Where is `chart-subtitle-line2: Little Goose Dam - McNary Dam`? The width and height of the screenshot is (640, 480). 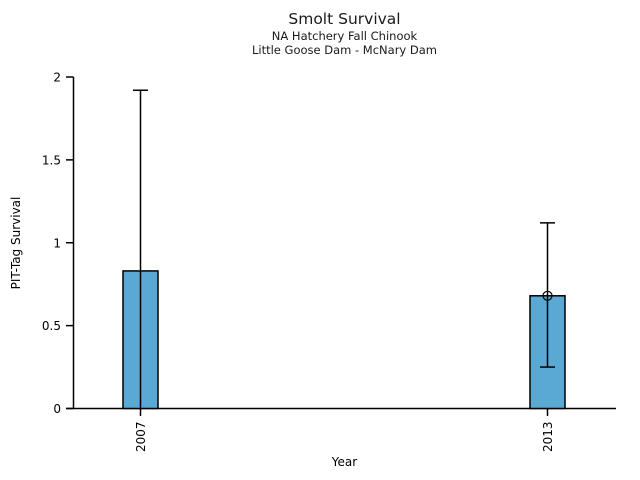 chart-subtitle-line2: Little Goose Dam - McNary Dam is located at coordinates (344, 50).